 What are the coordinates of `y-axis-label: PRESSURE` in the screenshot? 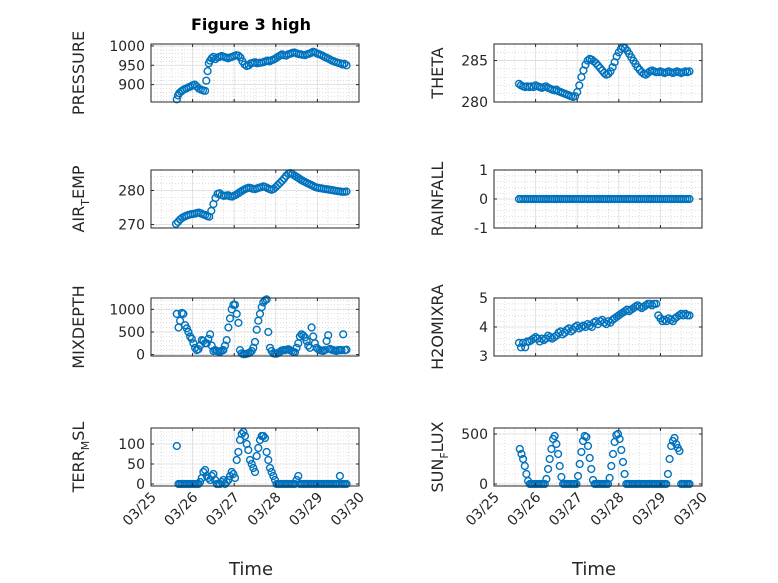 It's located at (78, 73).